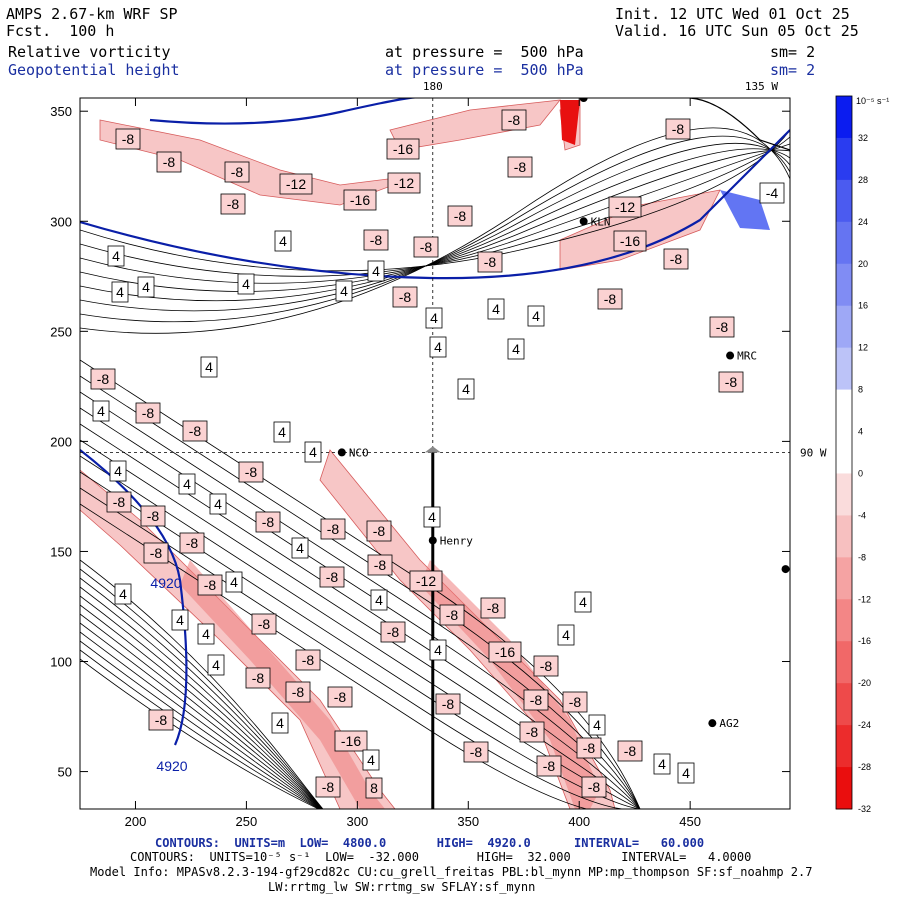 This screenshot has width=900, height=900. I want to click on y-tick-label: 200, so click(61, 441).